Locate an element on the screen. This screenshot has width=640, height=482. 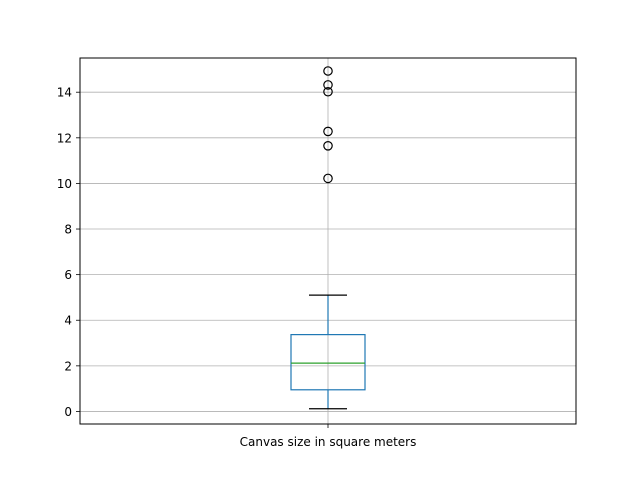
y-tick-label: 14 is located at coordinates (64, 93).